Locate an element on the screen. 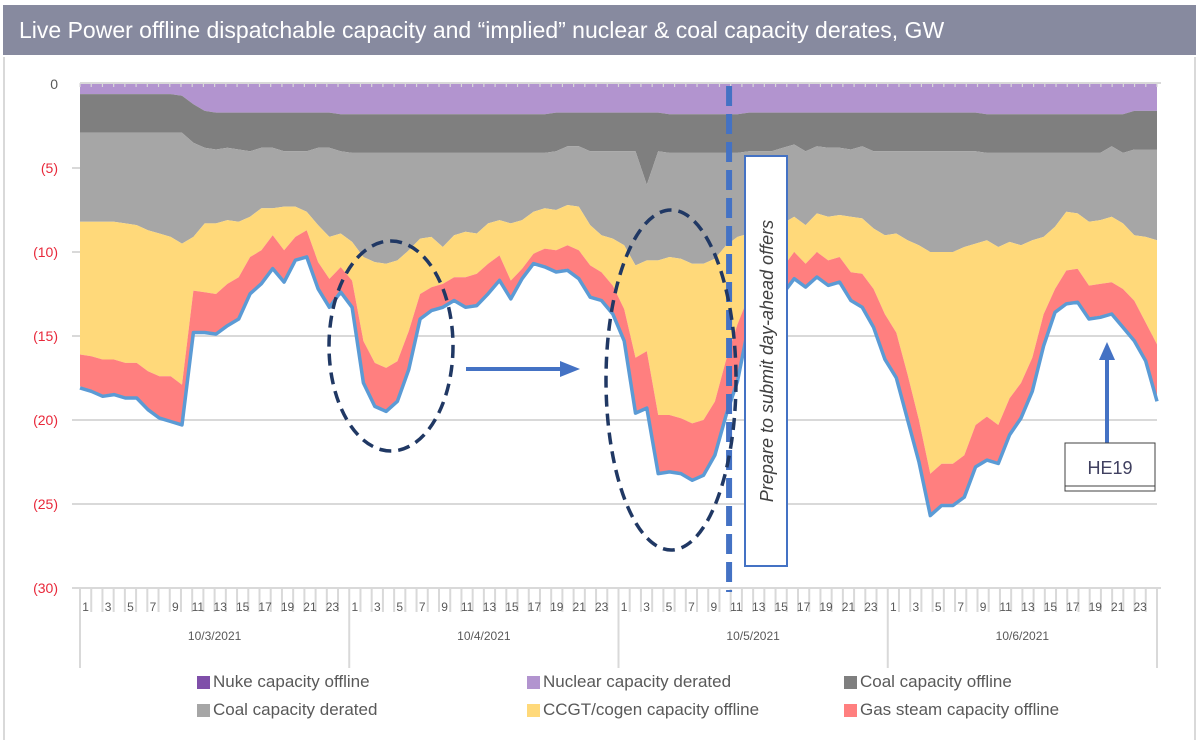 Image resolution: width=1203 pixels, height=744 pixels. y-tick-label: (25) is located at coordinates (45, 504).